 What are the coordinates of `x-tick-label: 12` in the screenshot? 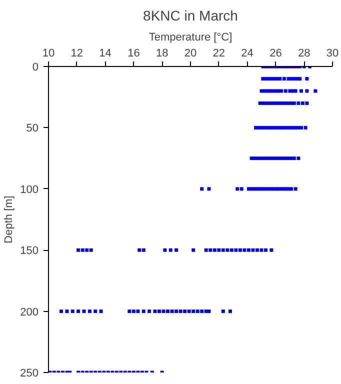 It's located at (77, 54).